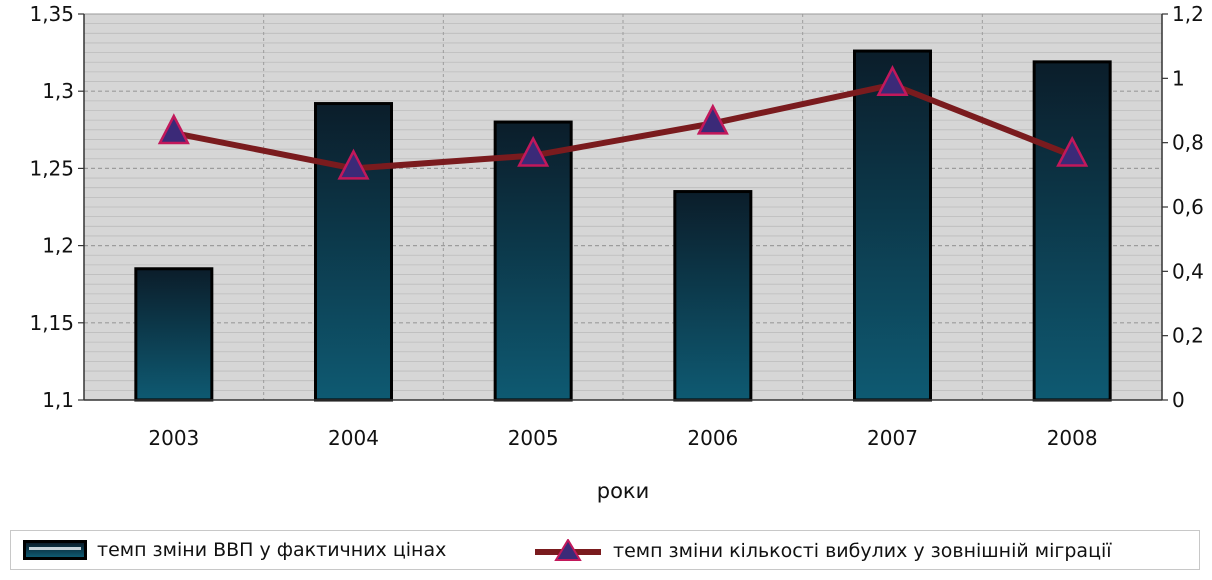 Image resolution: width=1212 pixels, height=580 pixels. I want to click on y-right-tick-label: 0, so click(1178, 400).